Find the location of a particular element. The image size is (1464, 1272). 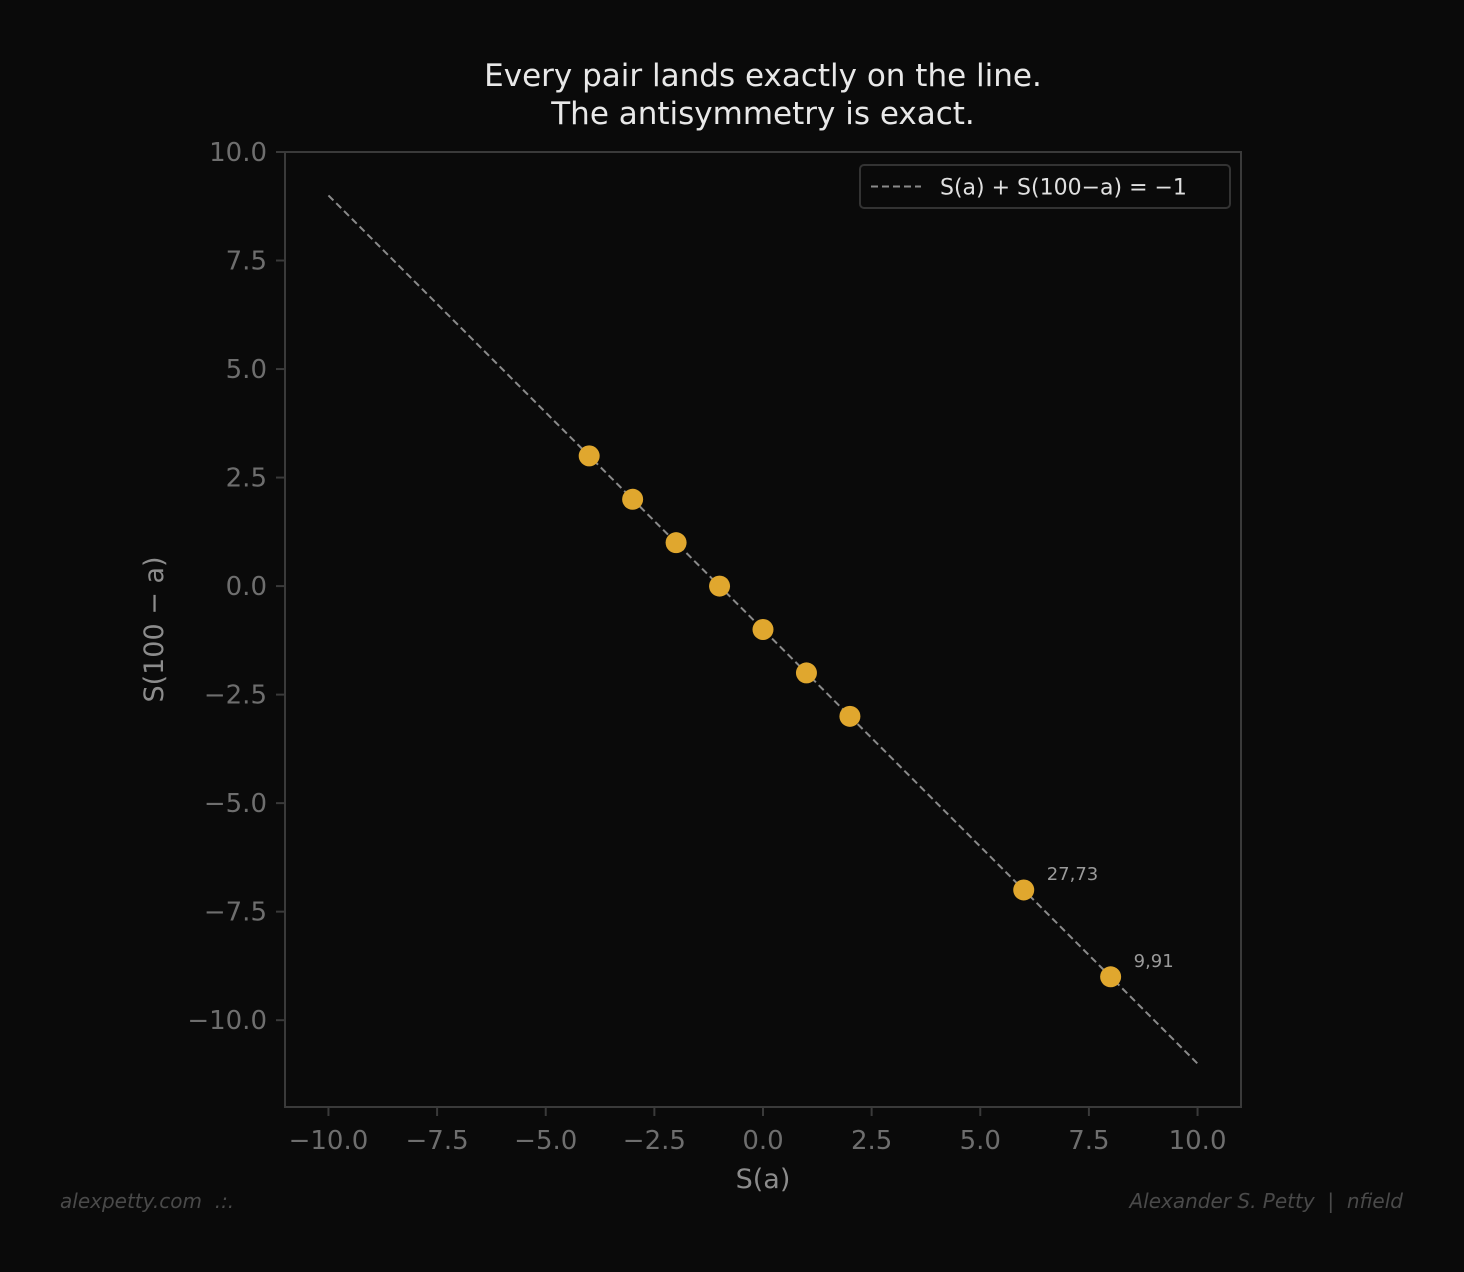

footer-site-link: alexpetty.com .:. is located at coordinates (147, 1201).